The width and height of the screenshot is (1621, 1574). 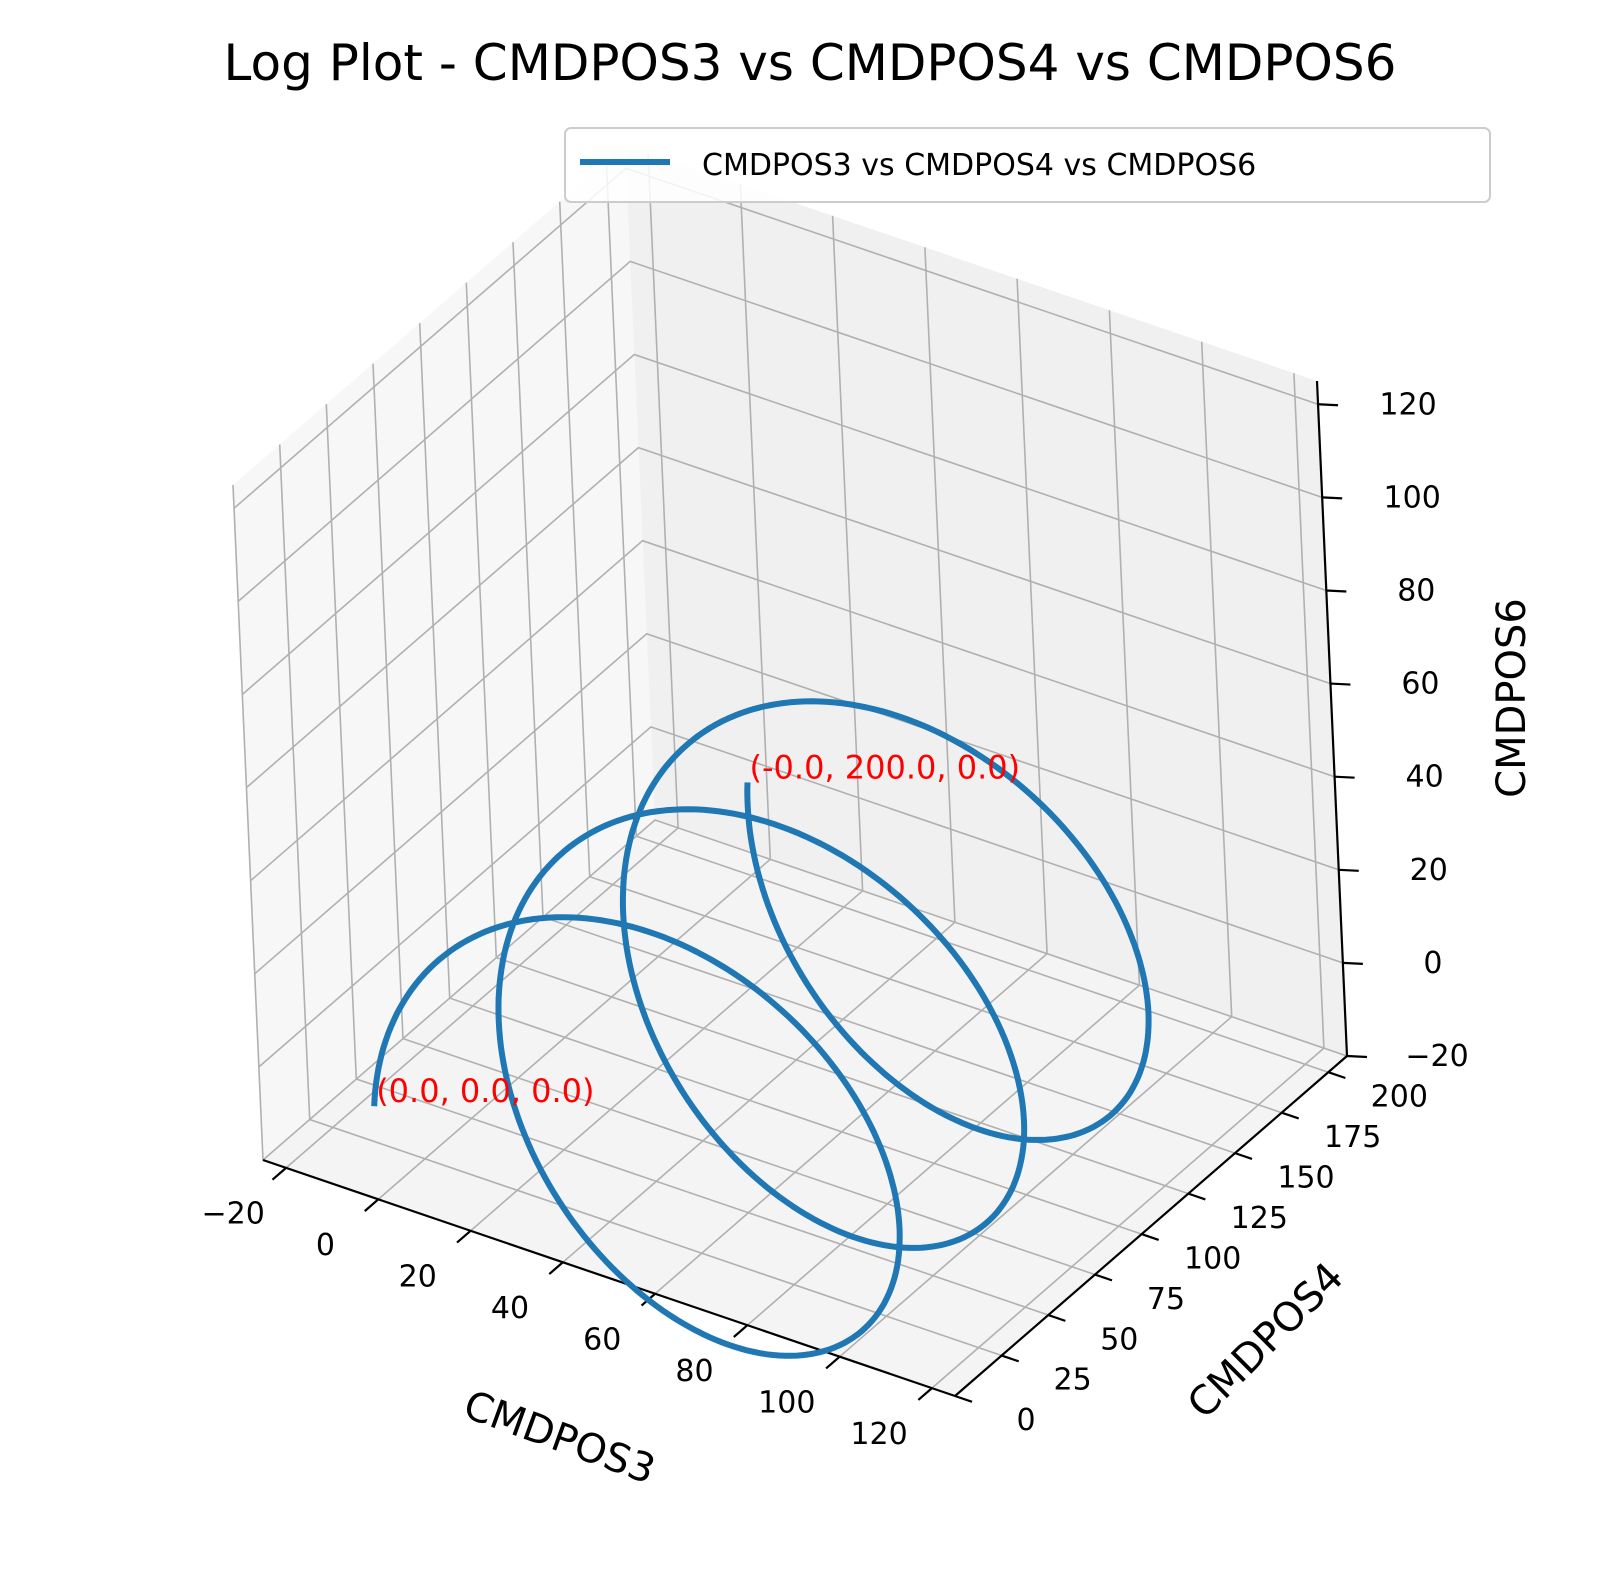 What do you see at coordinates (878, 1434) in the screenshot?
I see `x-tick-label: 120` at bounding box center [878, 1434].